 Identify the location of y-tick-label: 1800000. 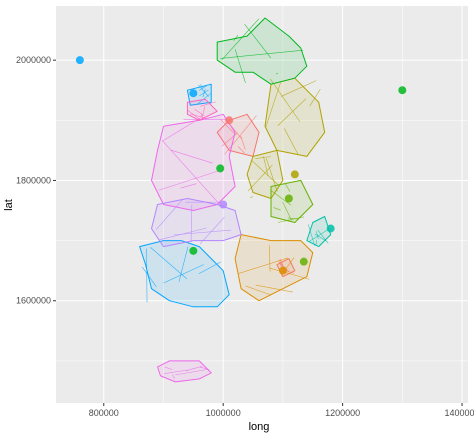
(33, 180).